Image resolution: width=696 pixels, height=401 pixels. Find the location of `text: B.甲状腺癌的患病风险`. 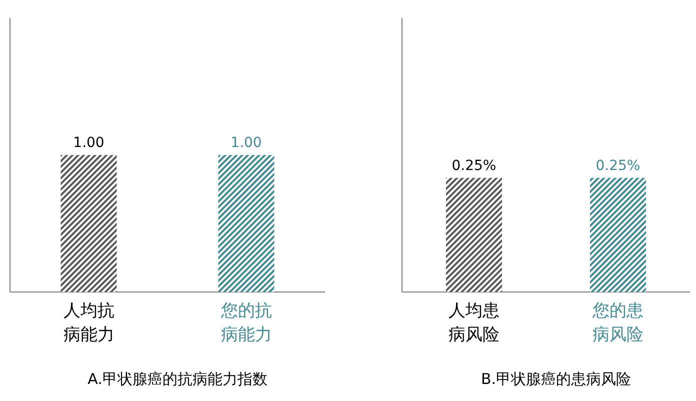

text: B.甲状腺癌的患病风险 is located at coordinates (556, 379).